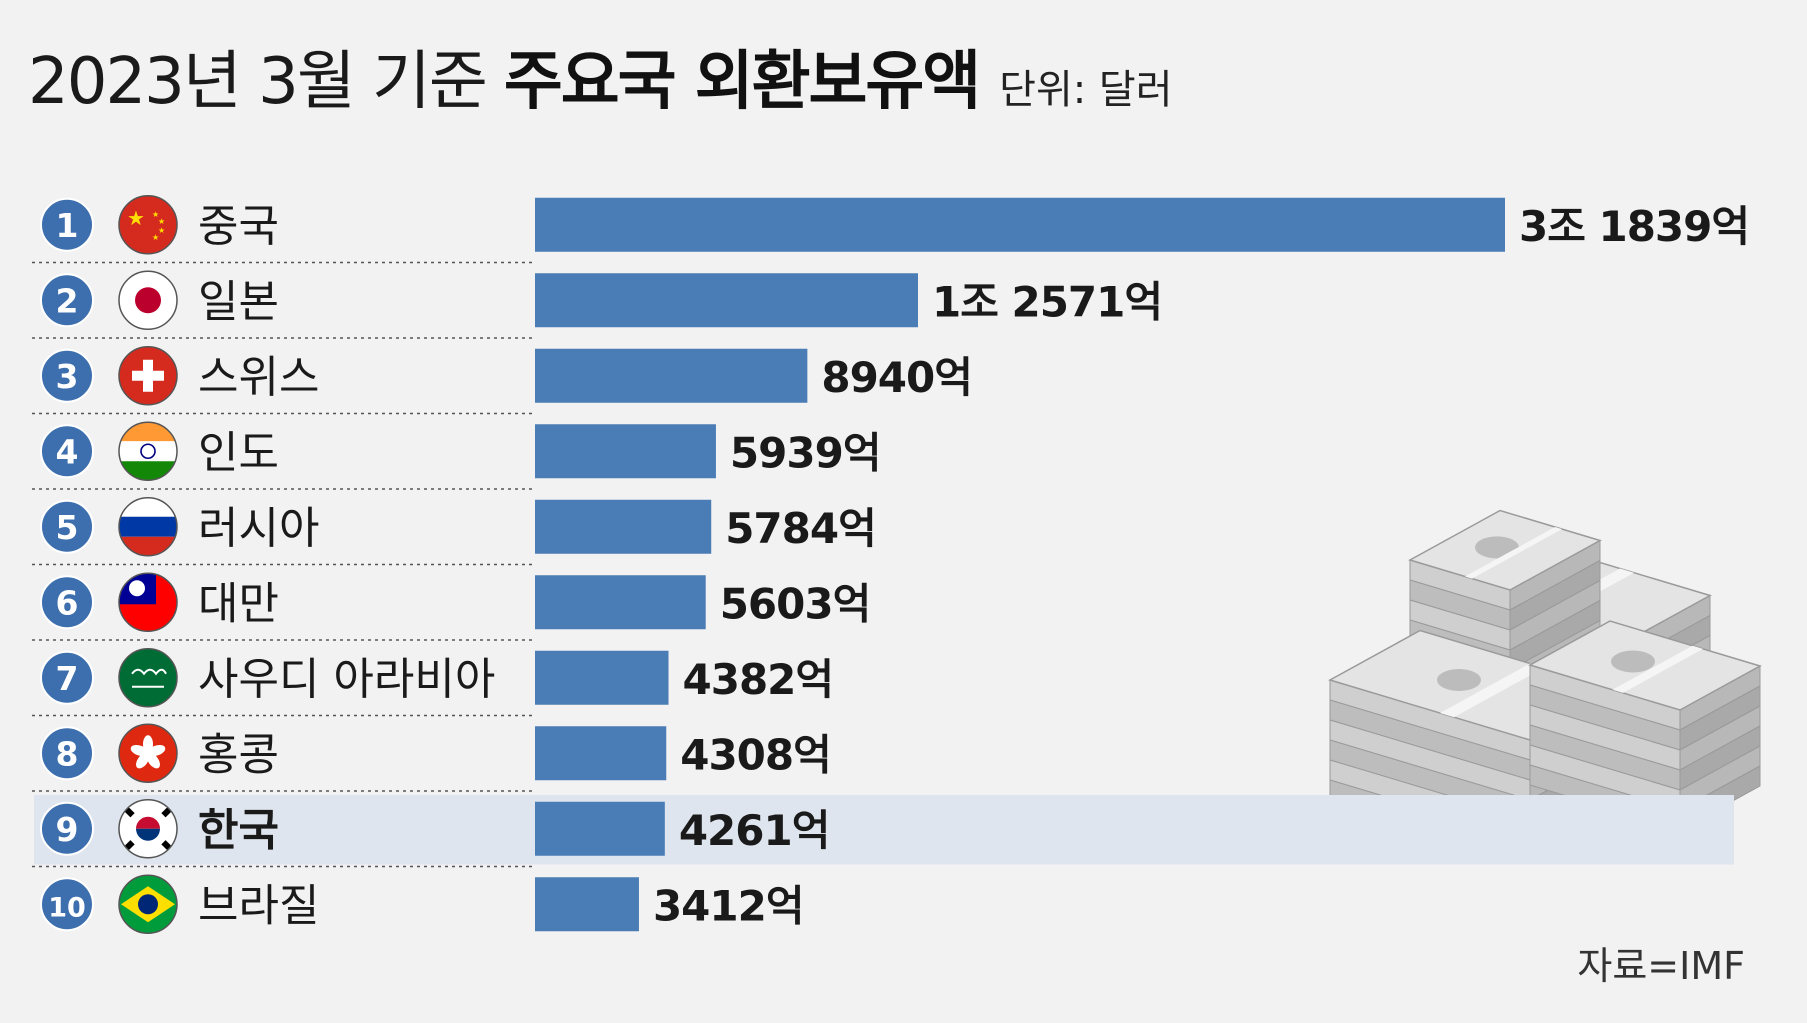 The image size is (1807, 1023). I want to click on rank-number: 5, so click(67, 527).